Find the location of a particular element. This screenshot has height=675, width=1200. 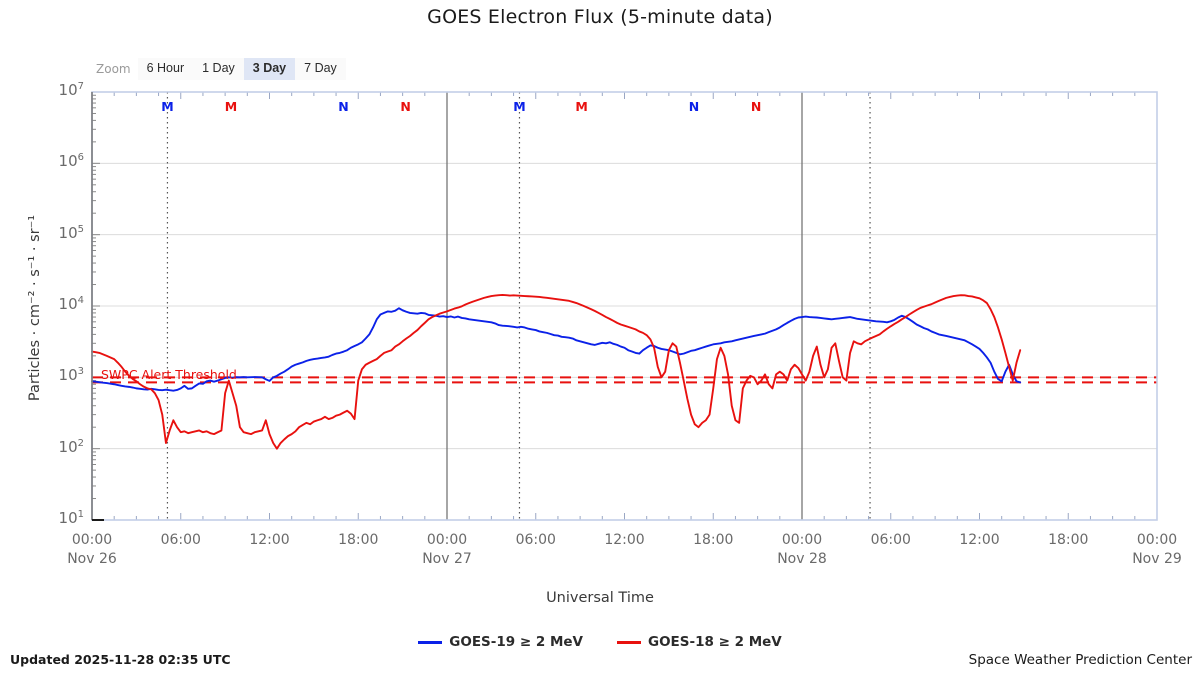

x-tick-label: 00:00 Nov 28 is located at coordinates (802, 550).